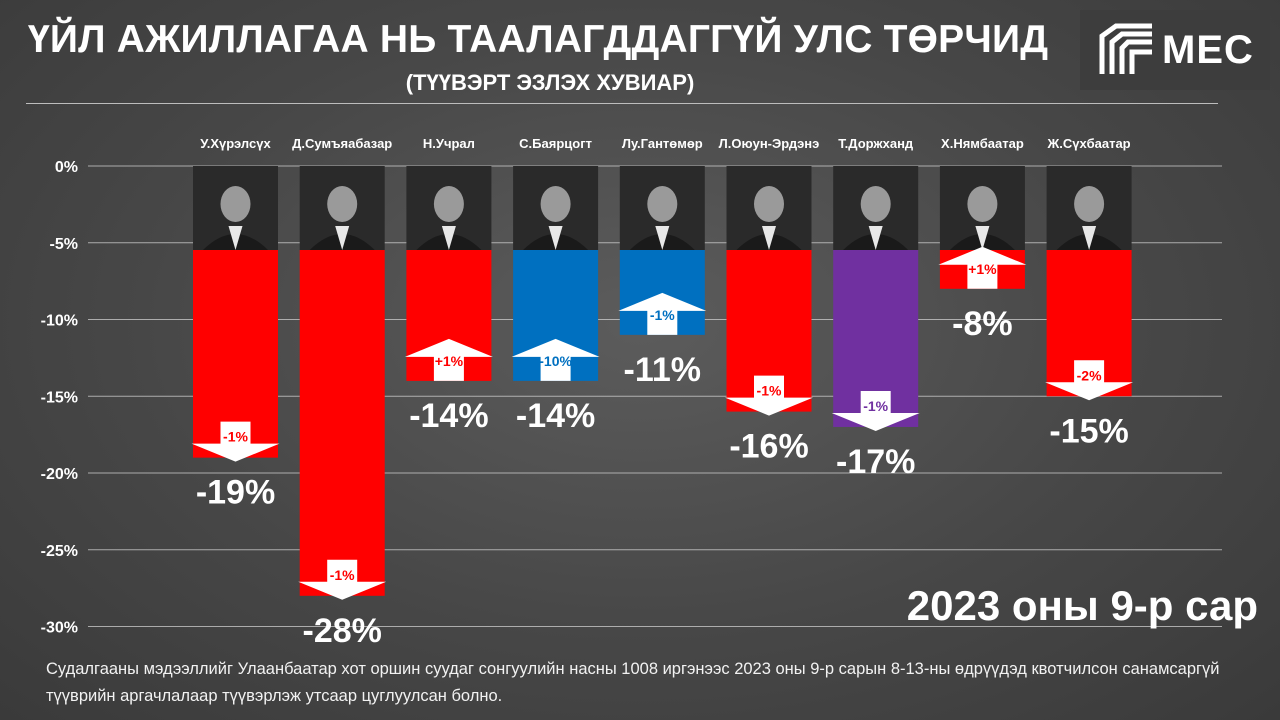 The width and height of the screenshot is (1280, 720). What do you see at coordinates (769, 143) in the screenshot?
I see `candidate-name: Л.Оюун-Эрдэнэ` at bounding box center [769, 143].